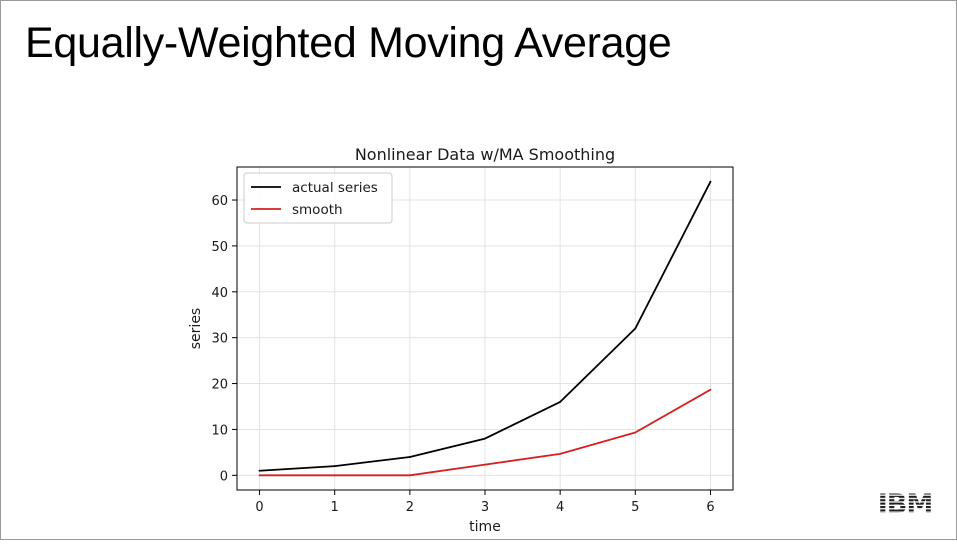 Image resolution: width=957 pixels, height=546 pixels. Describe the element at coordinates (196, 328) in the screenshot. I see `y-axis-label: series` at that location.